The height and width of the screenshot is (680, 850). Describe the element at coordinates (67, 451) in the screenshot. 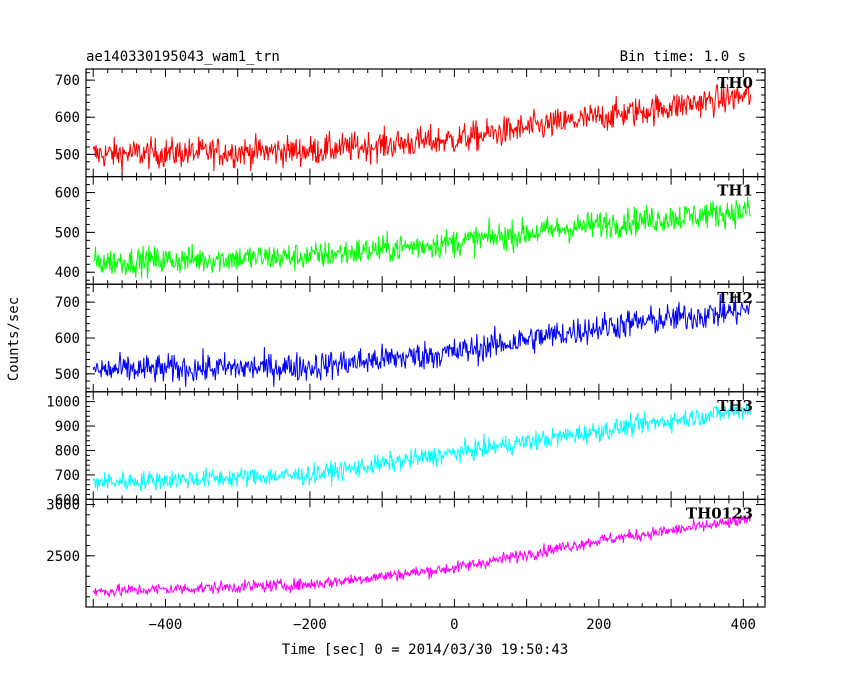

I see `y-tick-label: 800` at that location.